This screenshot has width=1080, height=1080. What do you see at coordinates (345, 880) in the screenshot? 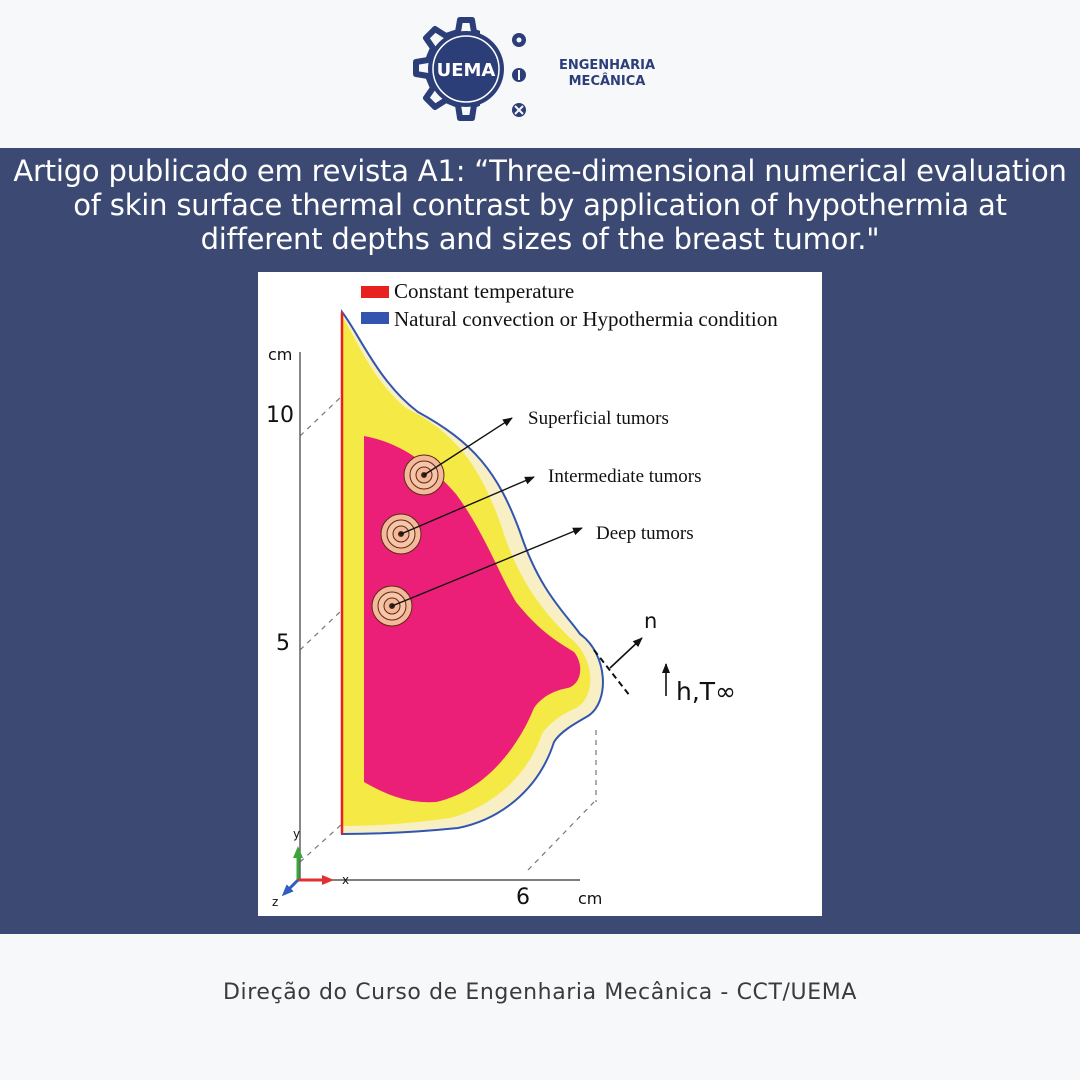
I see `triad-x-label: x` at bounding box center [345, 880].